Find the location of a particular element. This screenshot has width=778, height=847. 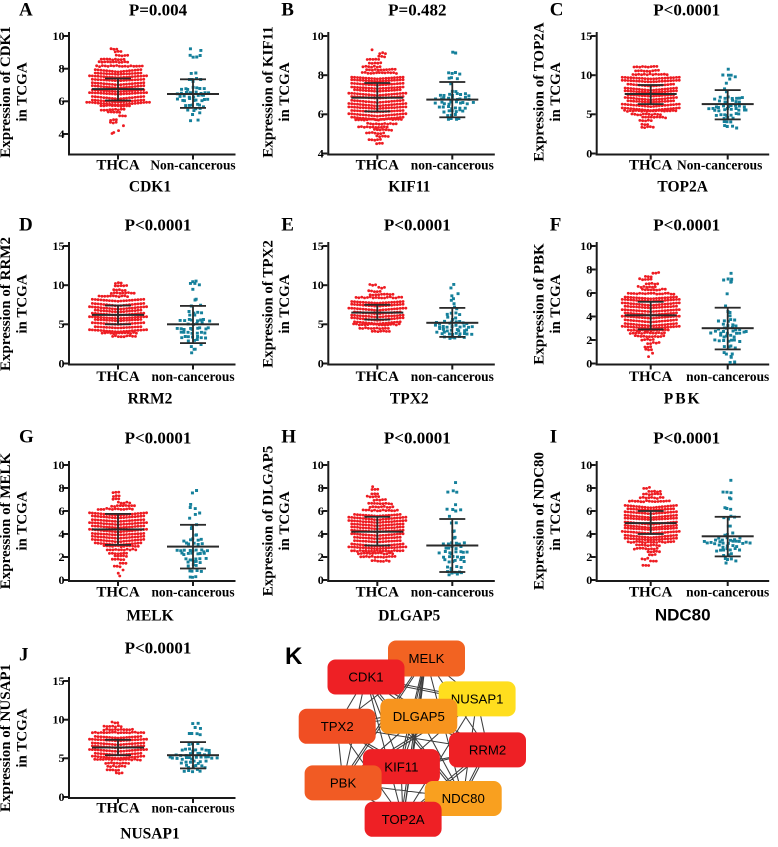

svg-text: F is located at coordinates (556, 225).